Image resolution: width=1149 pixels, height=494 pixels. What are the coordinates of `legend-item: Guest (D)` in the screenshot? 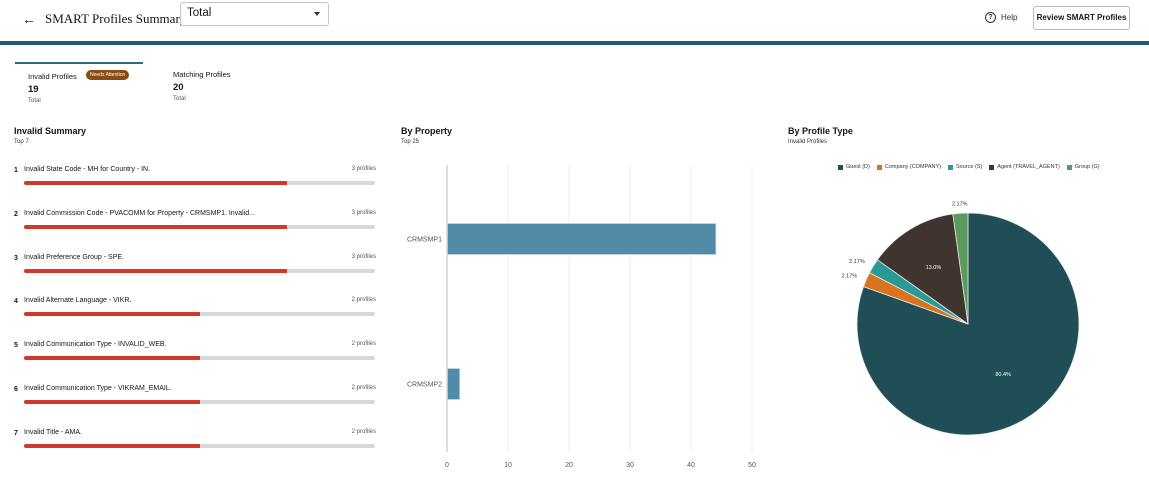 It's located at (854, 167).